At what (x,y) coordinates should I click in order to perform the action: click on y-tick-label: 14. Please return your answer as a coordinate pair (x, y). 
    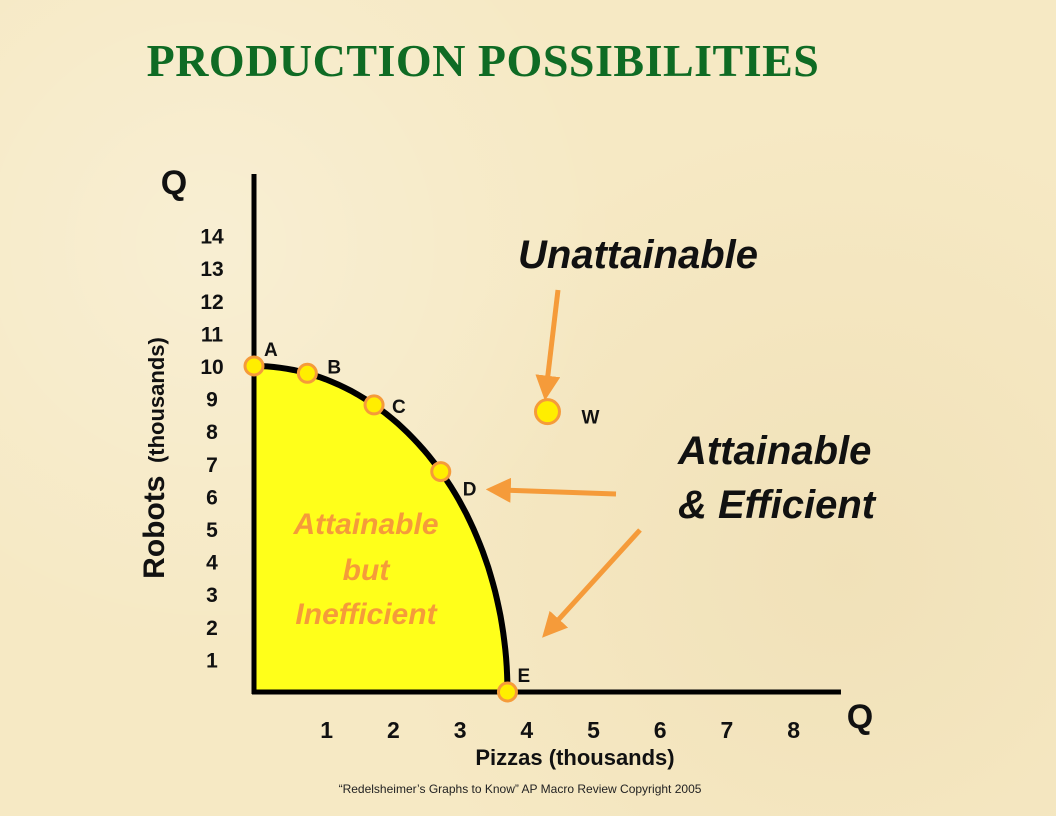
    Looking at the image, I should click on (212, 237).